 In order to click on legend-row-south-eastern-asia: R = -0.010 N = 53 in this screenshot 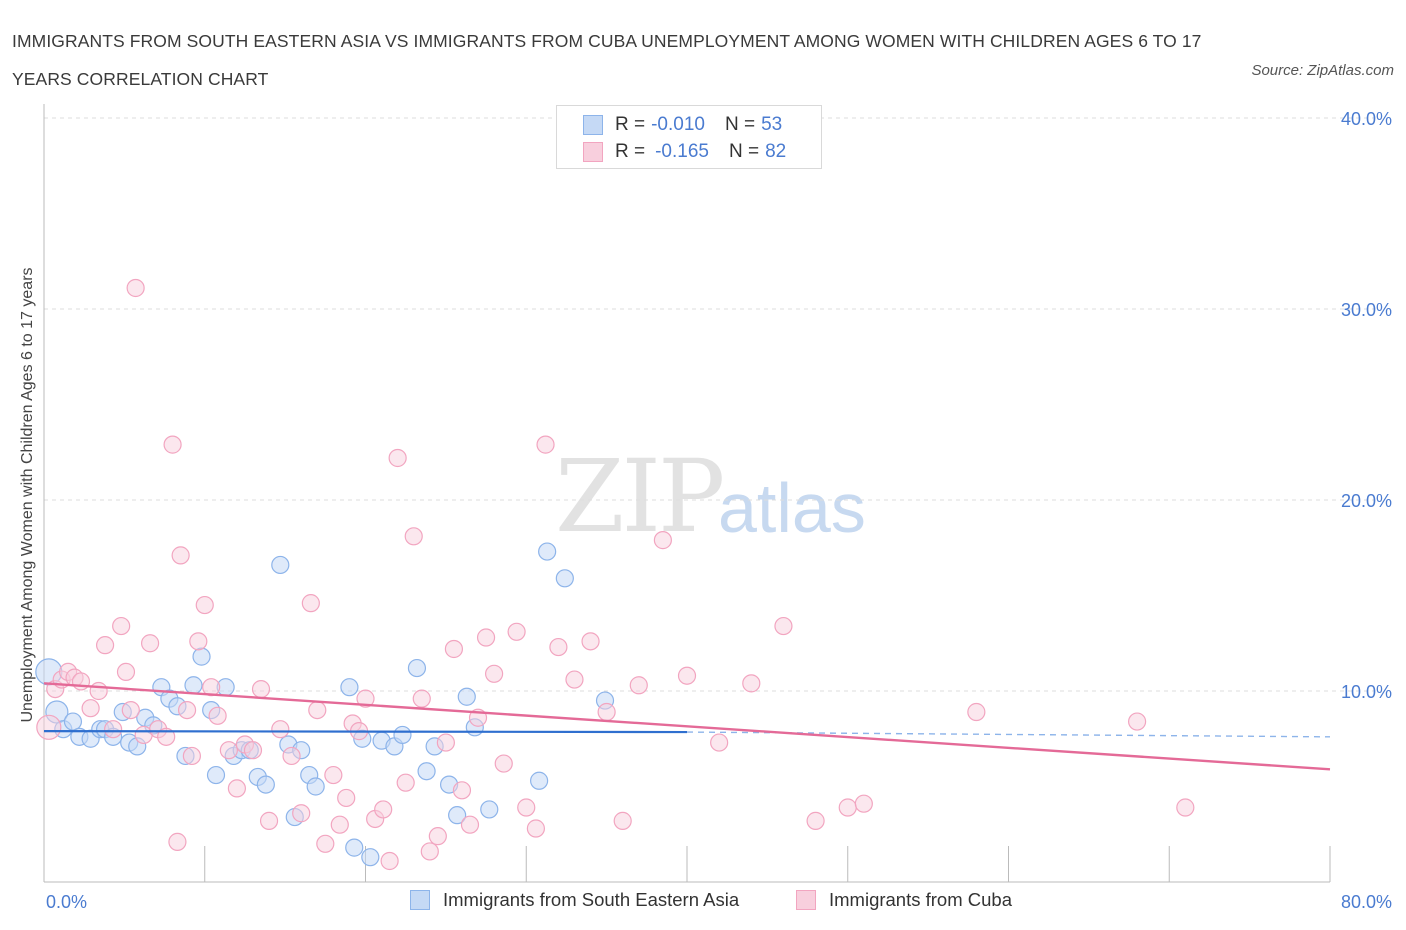, I will do `click(682, 125)`.